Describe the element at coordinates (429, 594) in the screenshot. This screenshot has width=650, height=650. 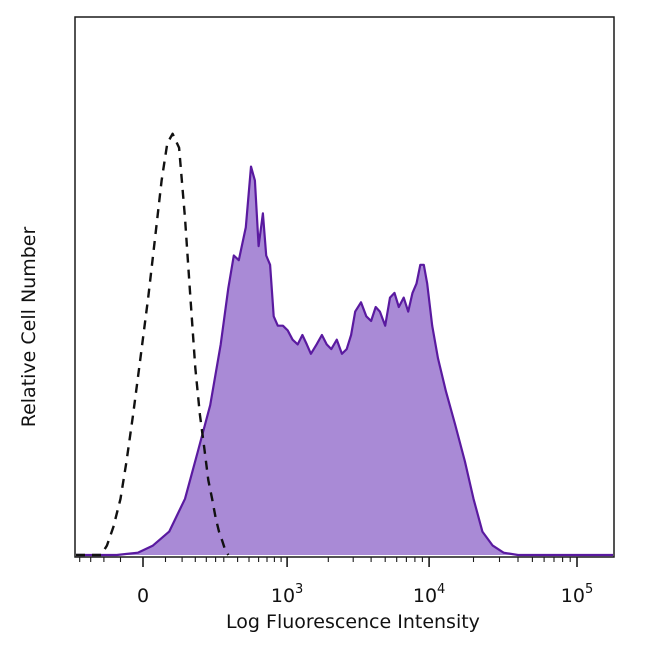
I see `x-tick-label: 10⁴` at that location.